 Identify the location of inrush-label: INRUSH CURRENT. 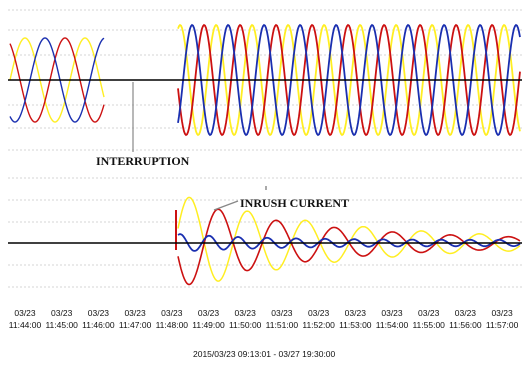
(294, 203).